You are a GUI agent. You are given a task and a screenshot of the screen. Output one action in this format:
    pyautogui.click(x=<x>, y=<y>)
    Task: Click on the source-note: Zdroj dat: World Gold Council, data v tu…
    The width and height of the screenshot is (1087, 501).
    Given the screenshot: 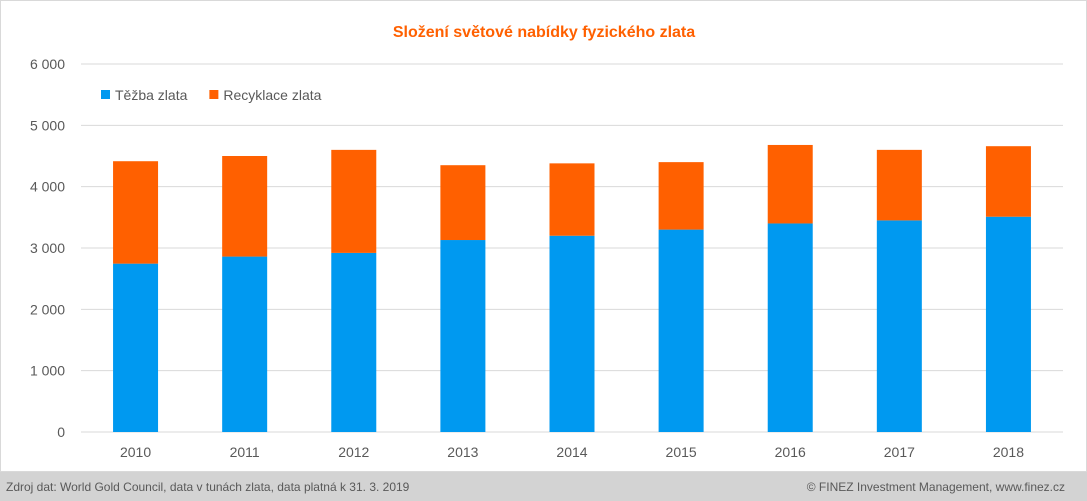 What is the action you would take?
    pyautogui.click(x=208, y=487)
    